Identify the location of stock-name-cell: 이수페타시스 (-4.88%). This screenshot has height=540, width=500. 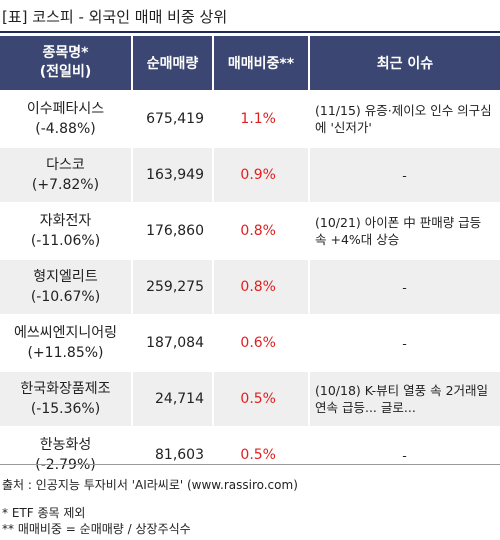
(66, 118).